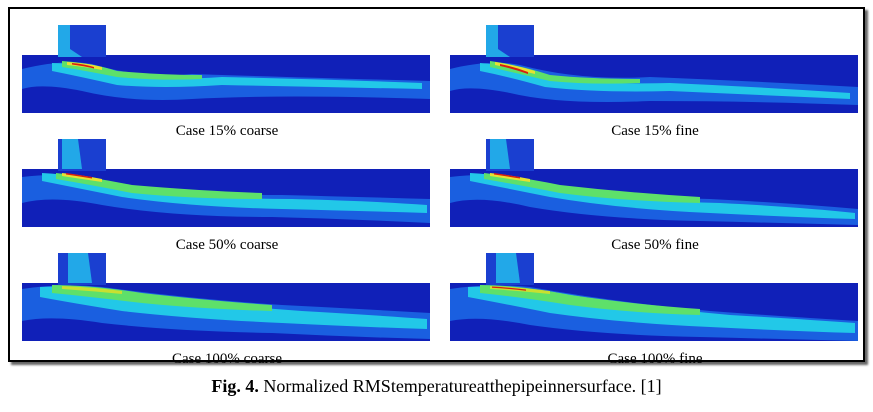 This screenshot has height=412, width=873. I want to click on contour-panel-100-fine: Case 100% fine, so click(655, 307).